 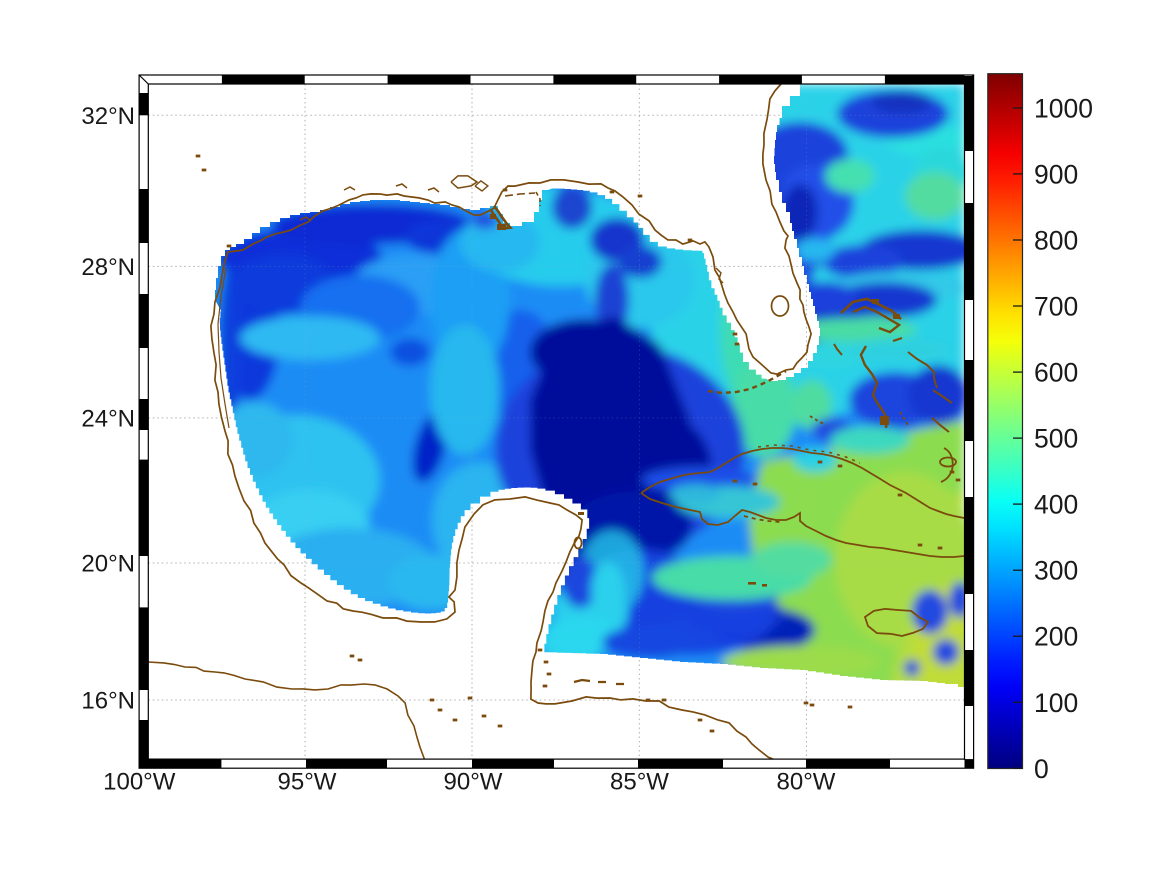 I want to click on svg-text: 100, so click(x=1056, y=703).